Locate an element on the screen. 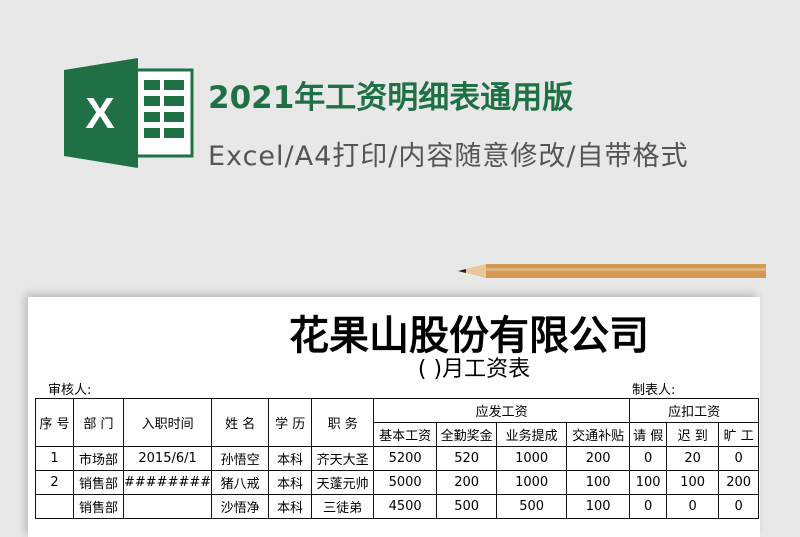 The width and height of the screenshot is (800, 537). table-cell: 天蓬元帅 is located at coordinates (343, 482).